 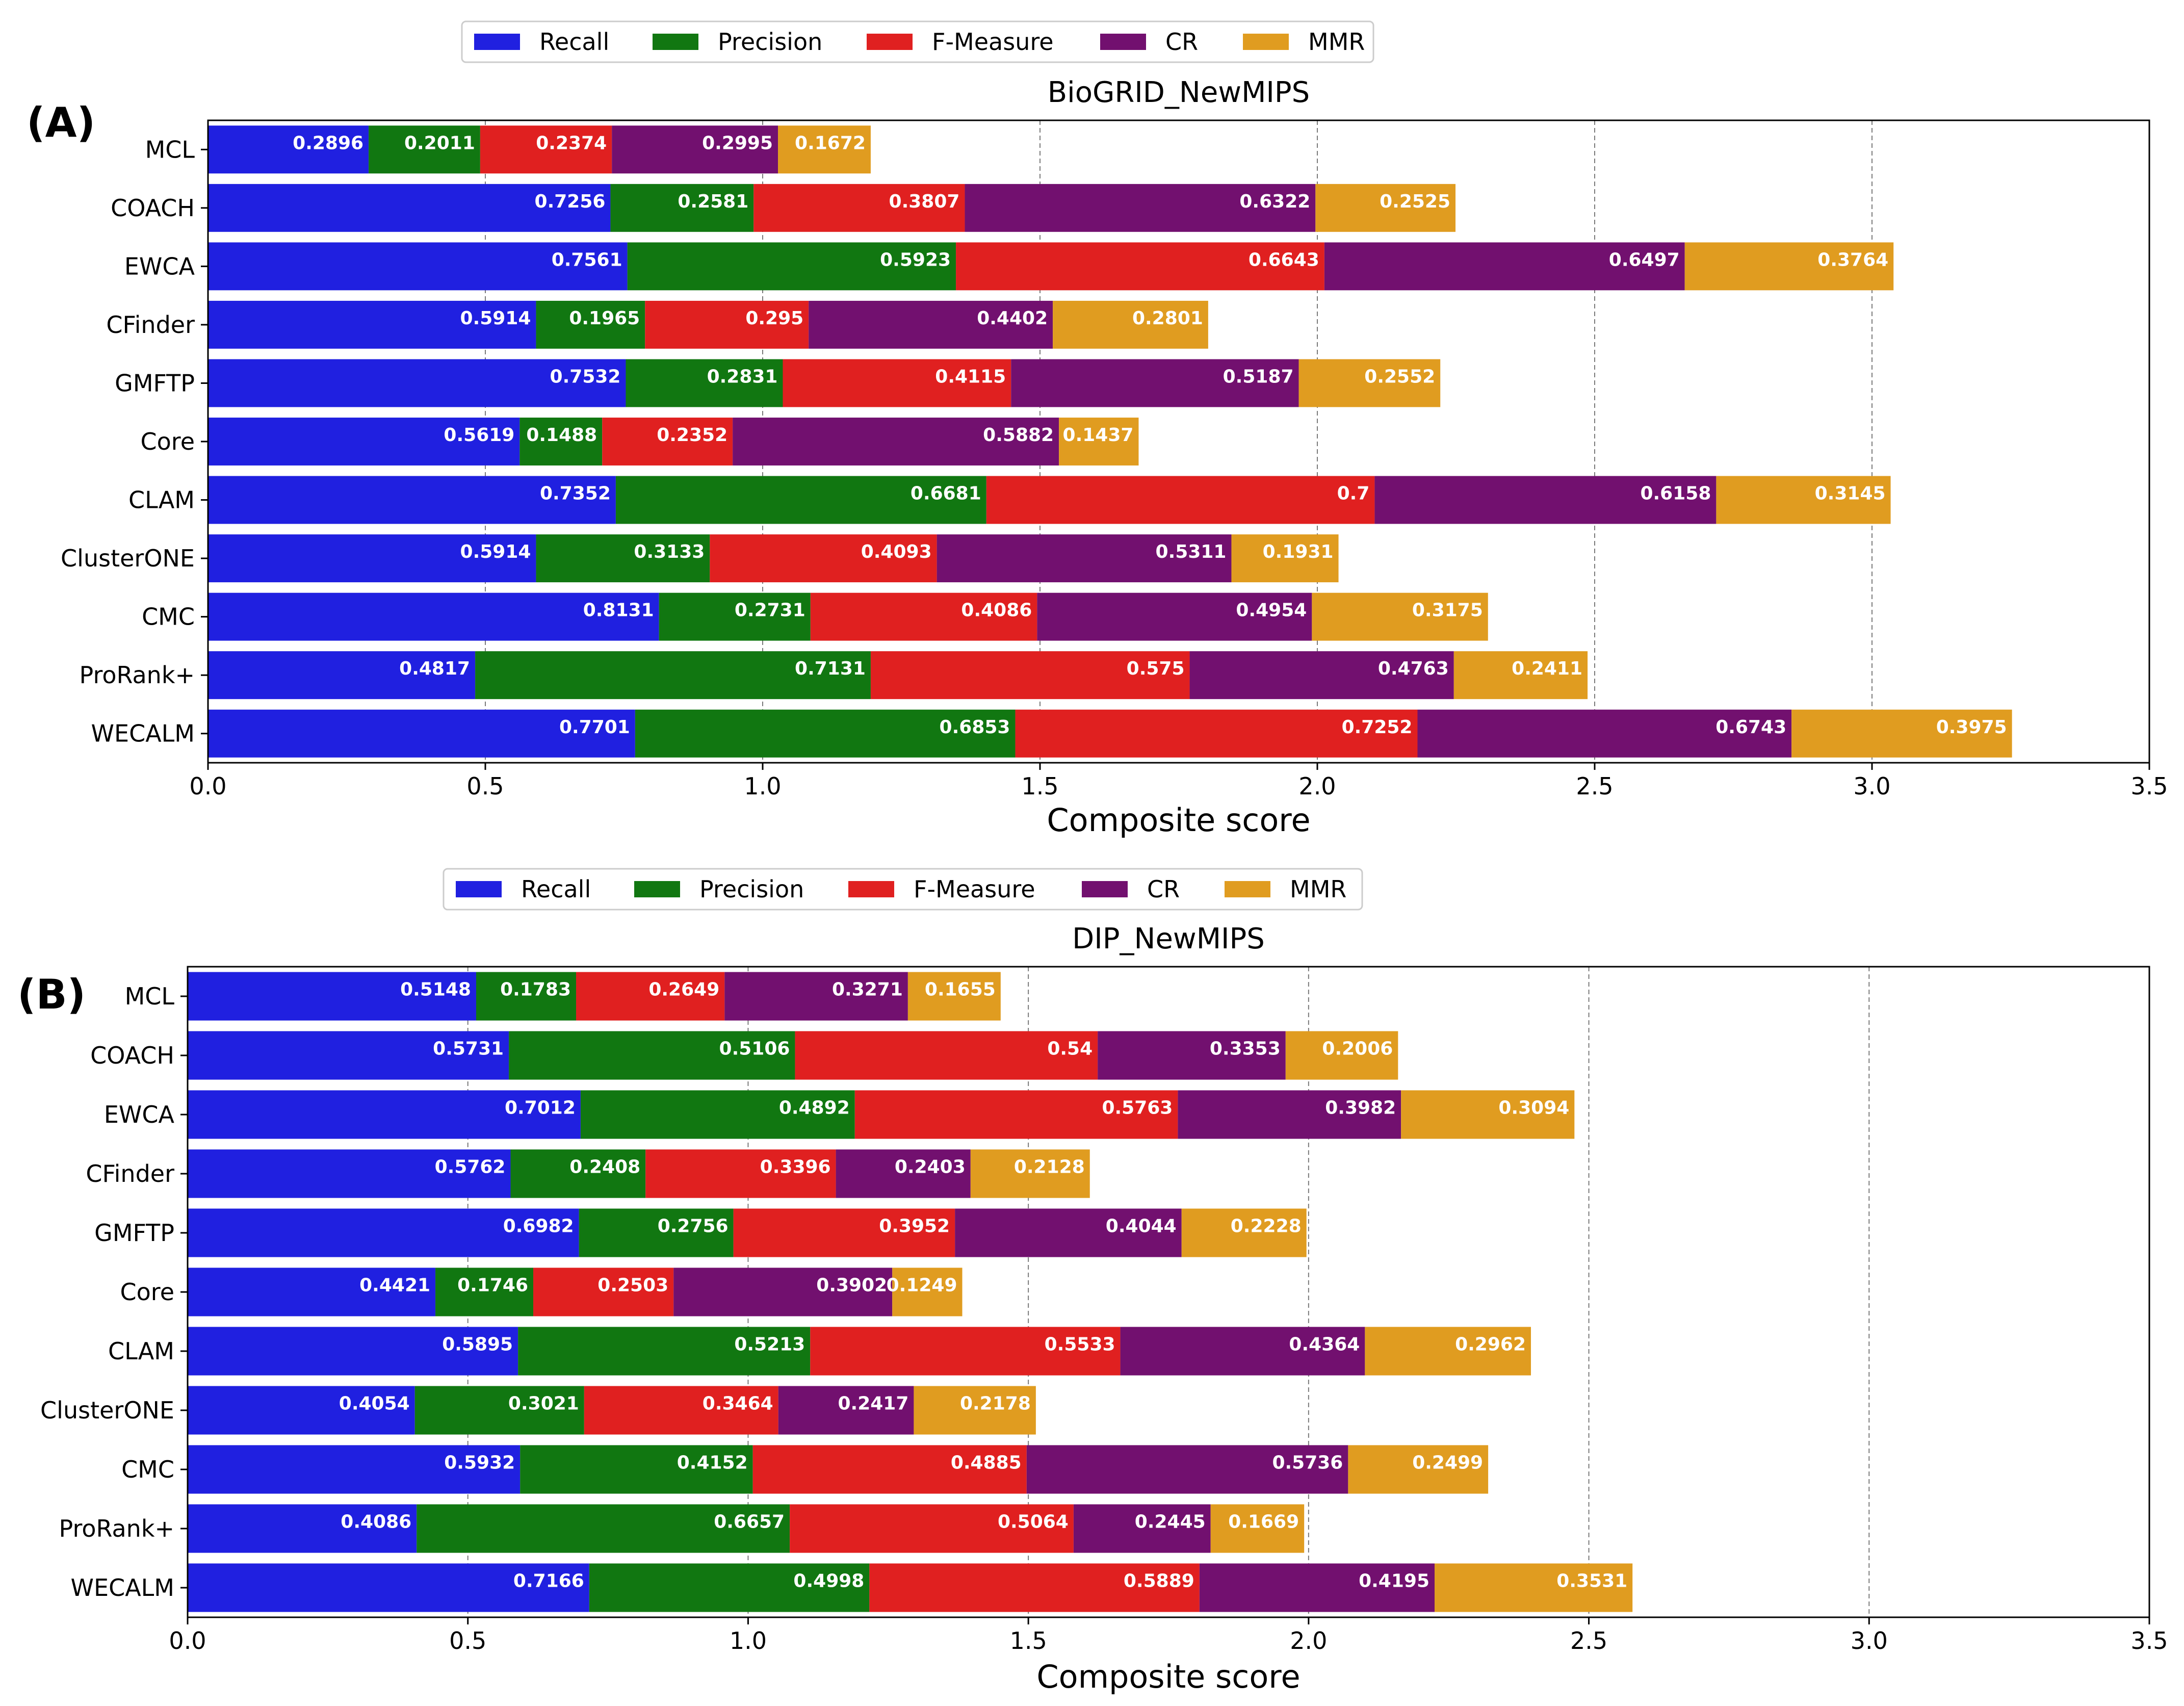 What do you see at coordinates (1258, 376) in the screenshot?
I see `bar-value-label: 0.5187` at bounding box center [1258, 376].